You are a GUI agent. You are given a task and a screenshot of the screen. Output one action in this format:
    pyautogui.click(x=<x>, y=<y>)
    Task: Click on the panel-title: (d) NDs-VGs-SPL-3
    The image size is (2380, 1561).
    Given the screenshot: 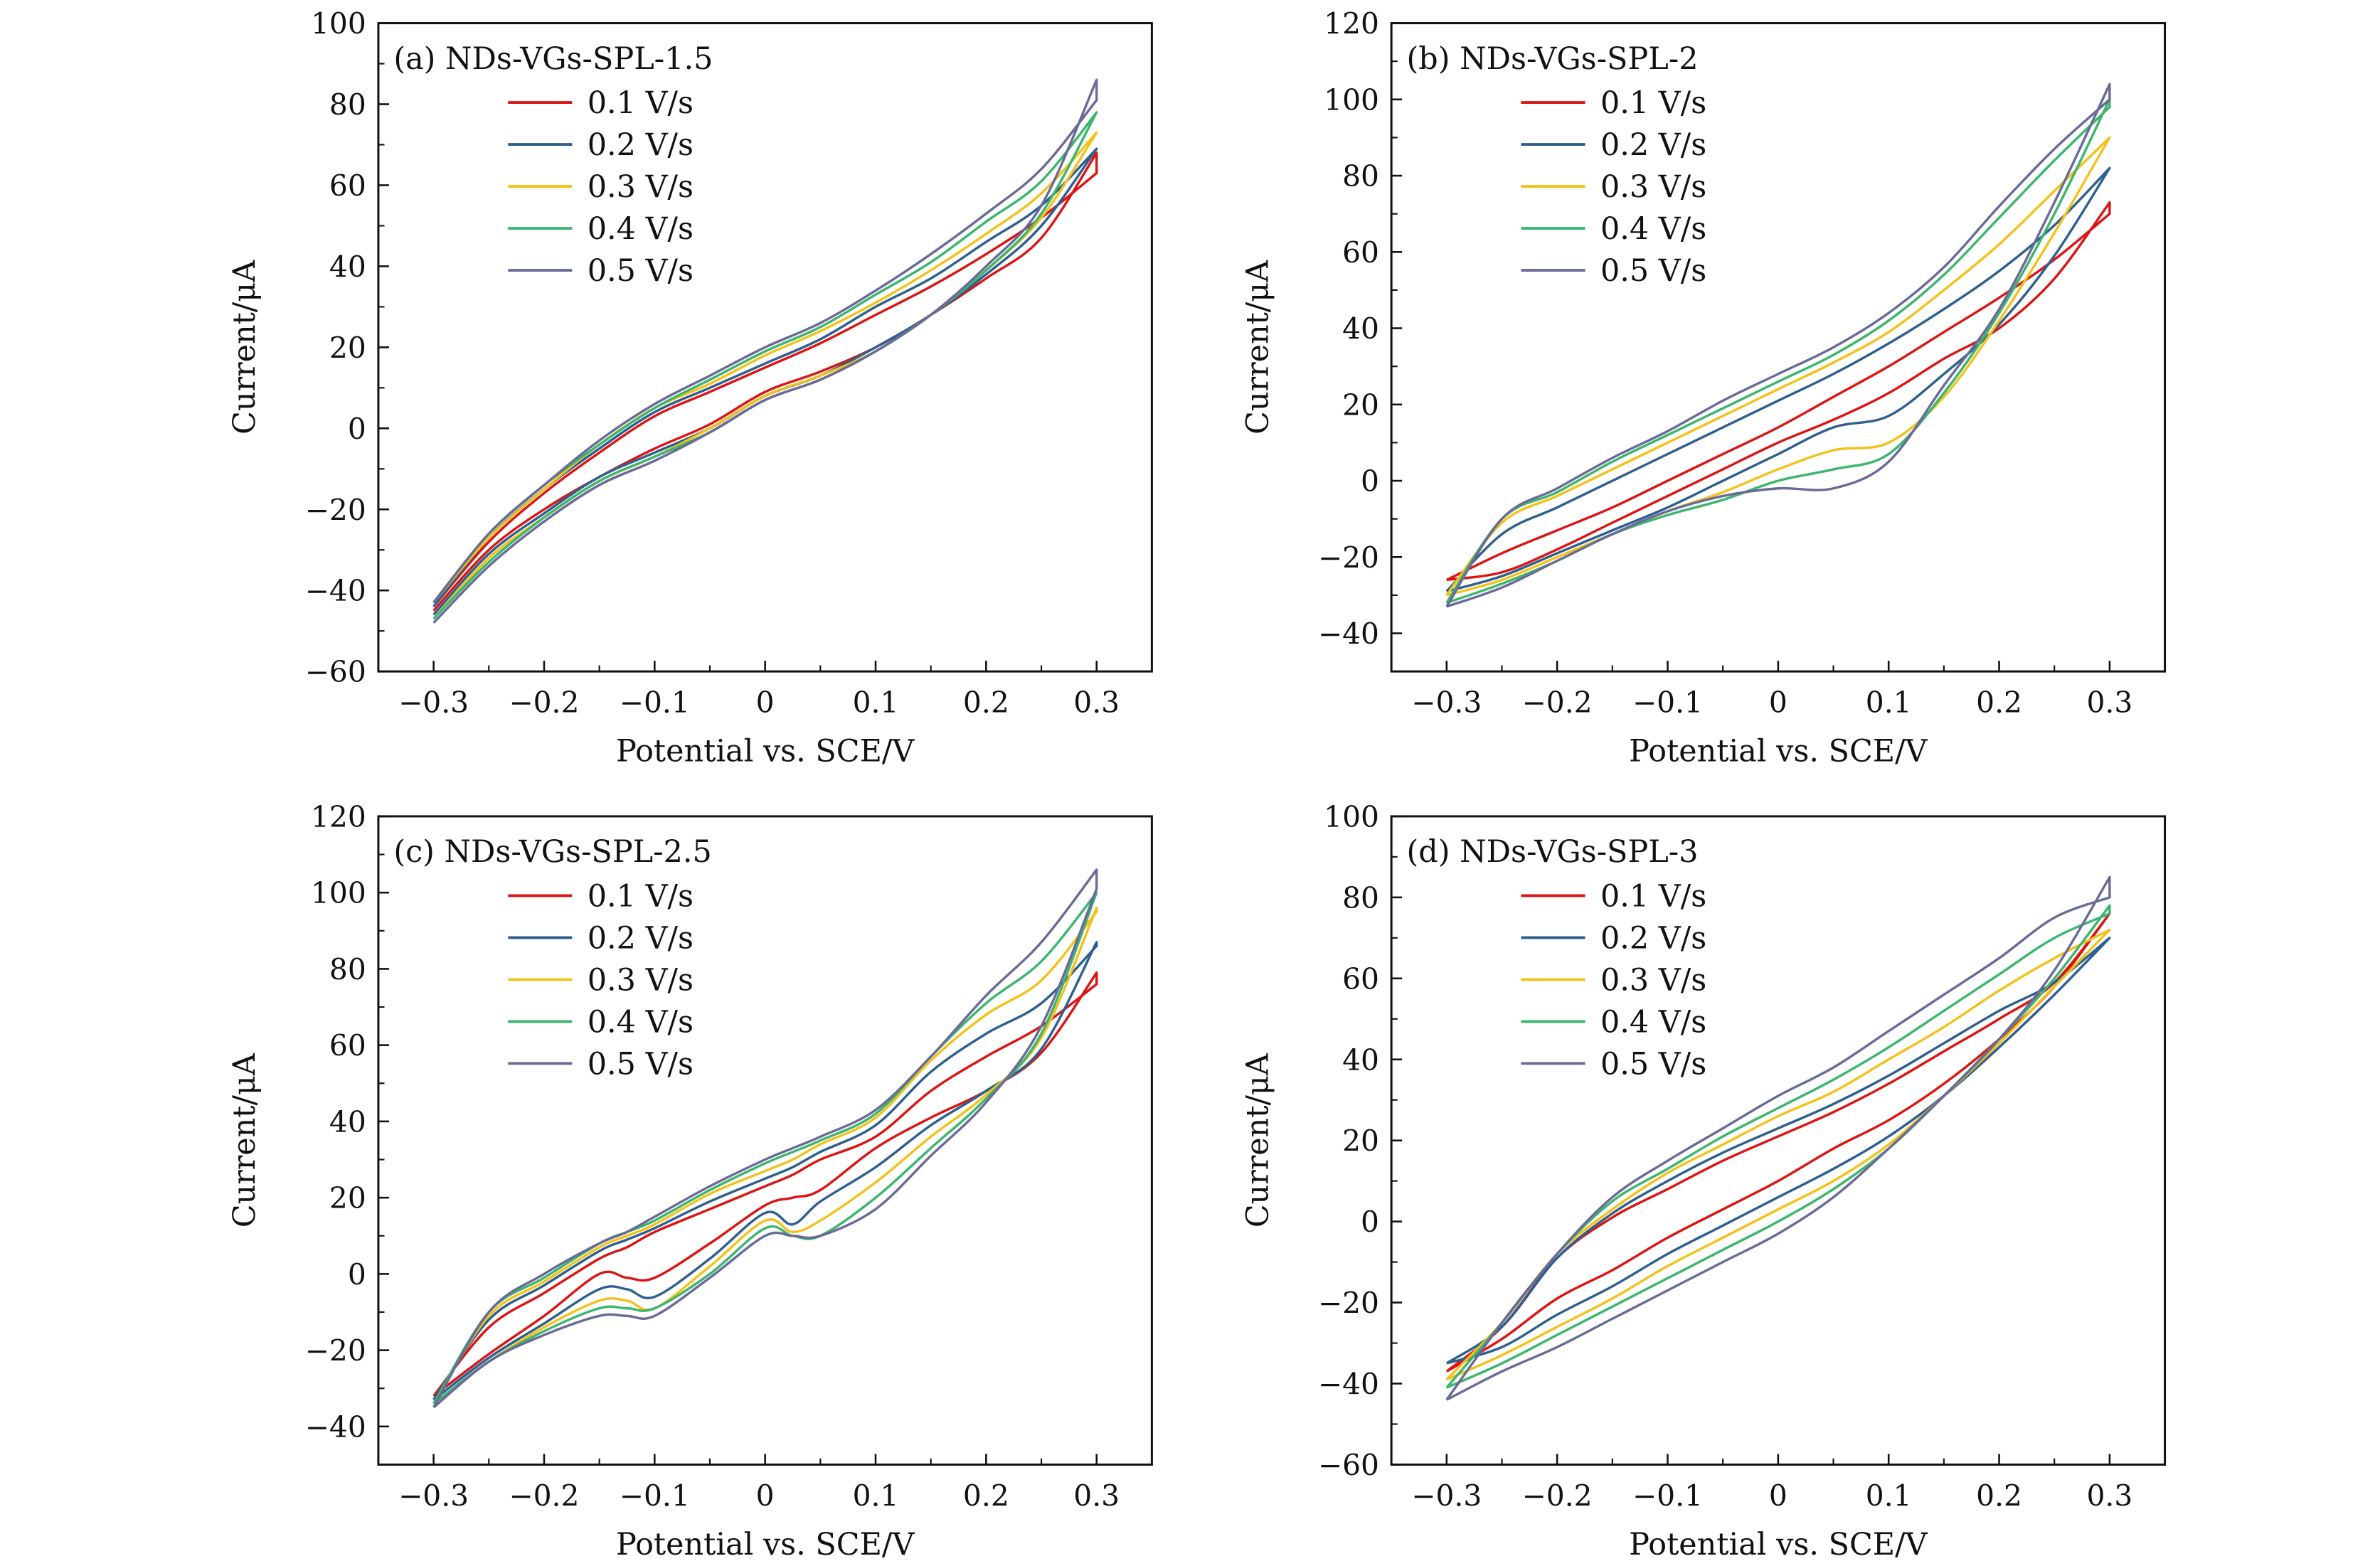 What is the action you would take?
    pyautogui.click(x=1553, y=852)
    